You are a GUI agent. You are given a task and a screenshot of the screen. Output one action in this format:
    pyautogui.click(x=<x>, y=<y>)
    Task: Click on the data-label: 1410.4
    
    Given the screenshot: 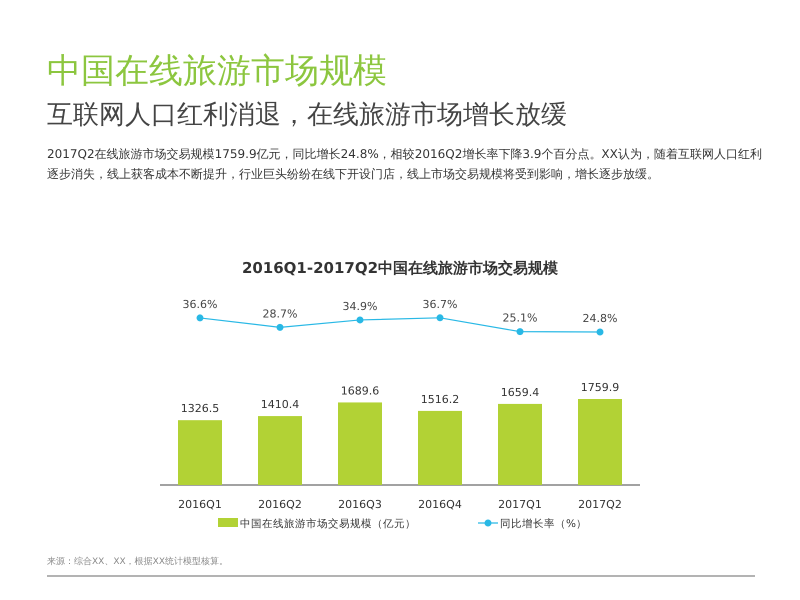 What is the action you would take?
    pyautogui.click(x=280, y=405)
    